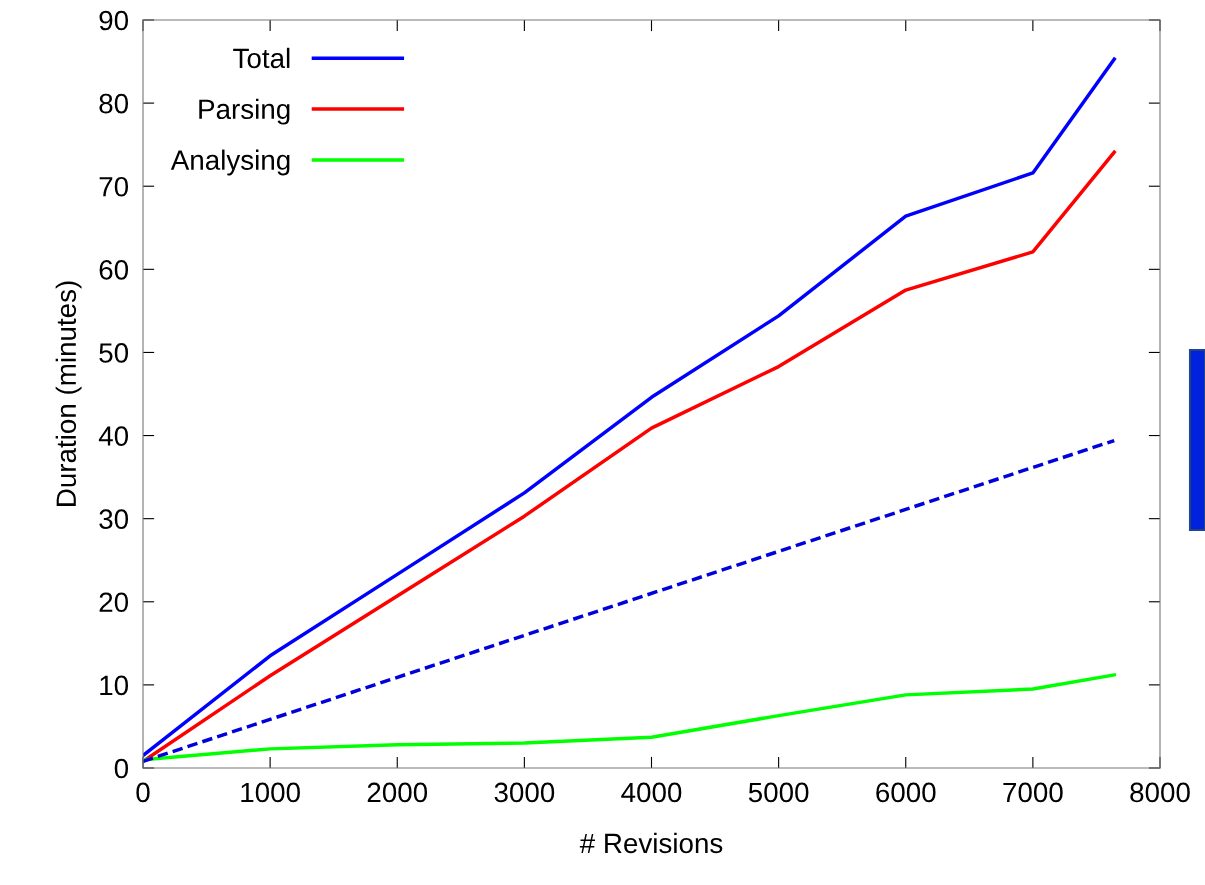 Image resolution: width=1205 pixels, height=885 pixels. Describe the element at coordinates (651, 792) in the screenshot. I see `x-tick-label: 4000` at that location.